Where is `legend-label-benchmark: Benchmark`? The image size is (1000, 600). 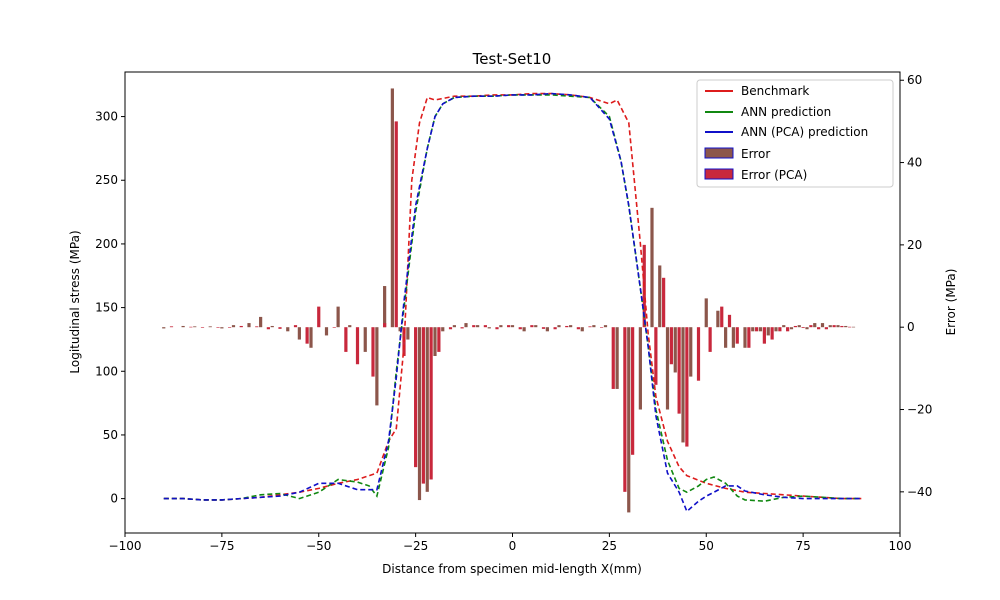 legend-label-benchmark: Benchmark is located at coordinates (775, 91).